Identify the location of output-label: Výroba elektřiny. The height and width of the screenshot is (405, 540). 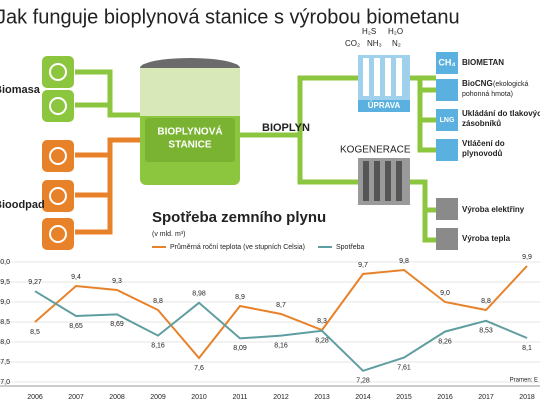
(493, 209).